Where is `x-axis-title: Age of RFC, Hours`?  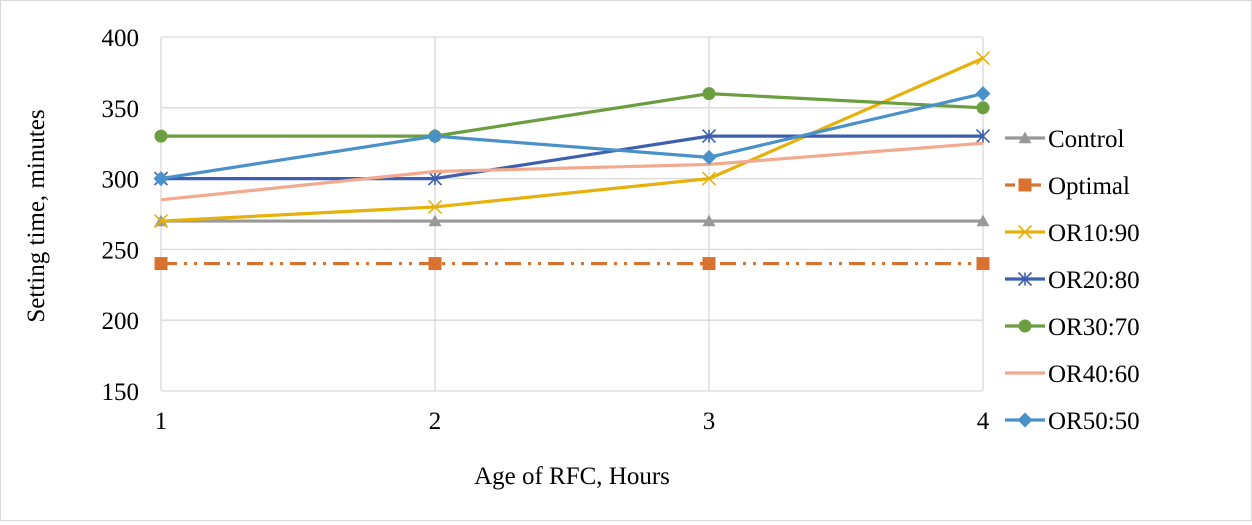 x-axis-title: Age of RFC, Hours is located at coordinates (572, 476).